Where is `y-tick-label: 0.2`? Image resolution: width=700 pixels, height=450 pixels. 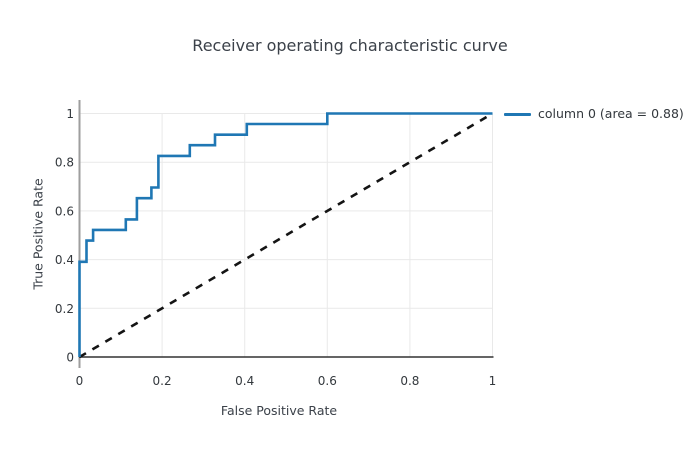
y-tick-label: 0.2 is located at coordinates (64, 309).